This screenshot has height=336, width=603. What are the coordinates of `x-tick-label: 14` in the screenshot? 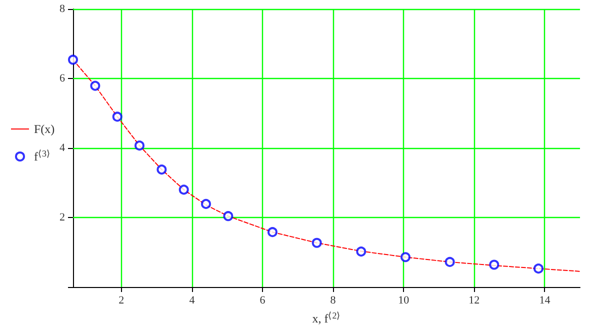 It's located at (545, 300).